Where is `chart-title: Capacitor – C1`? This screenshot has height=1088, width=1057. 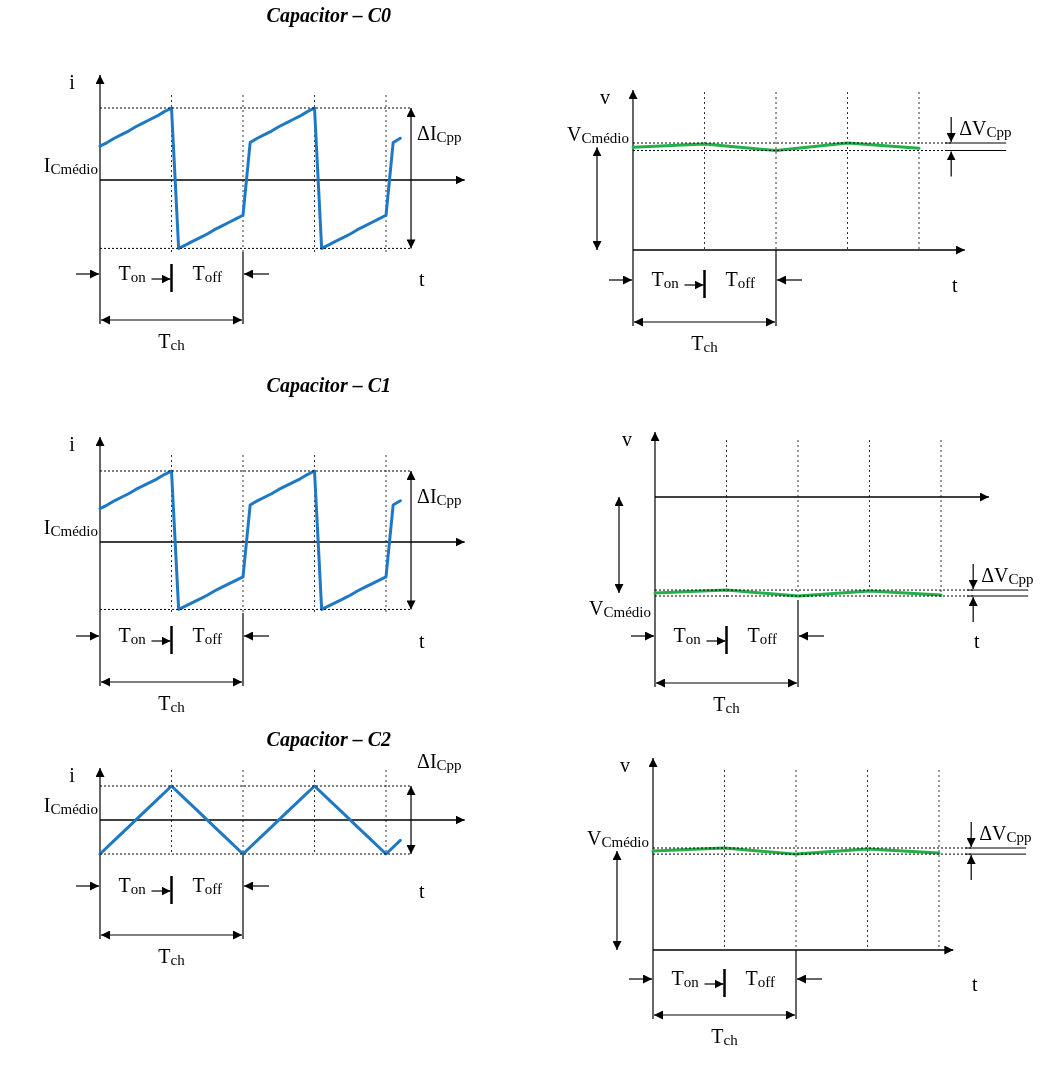 chart-title: Capacitor – C1 is located at coordinates (329, 385).